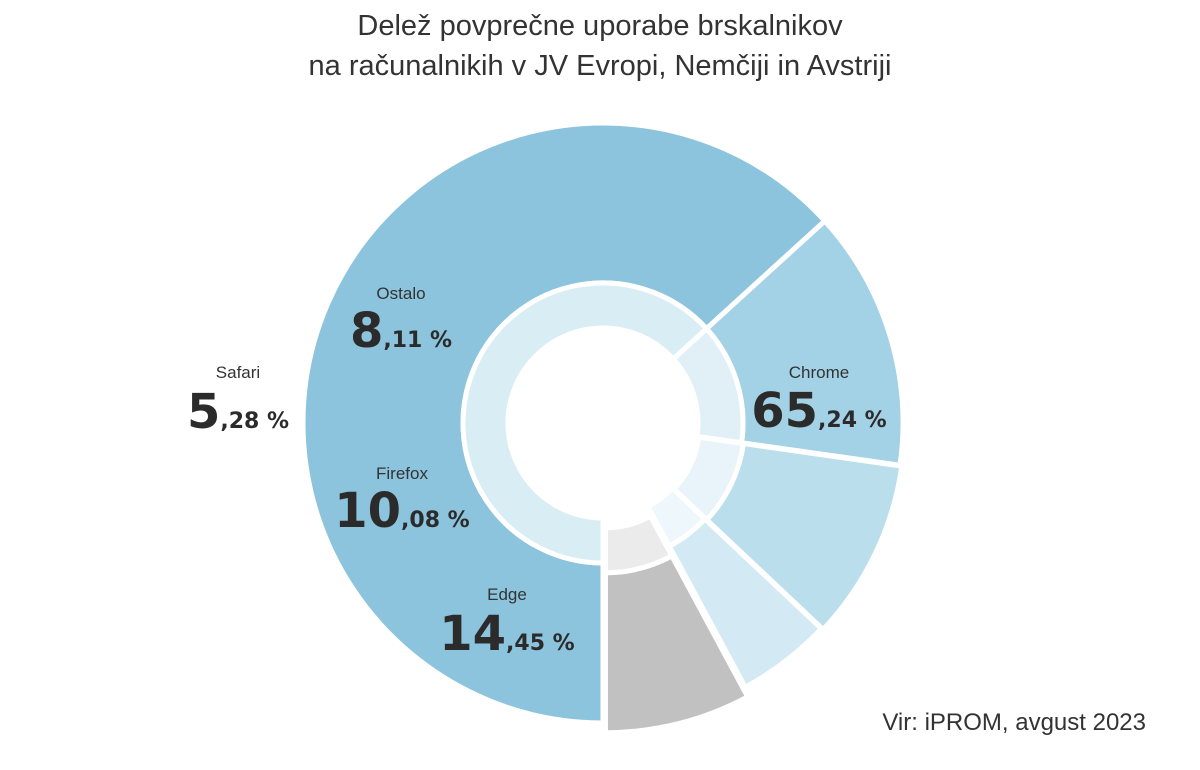 Image resolution: width=1200 pixels, height=770 pixels. Describe the element at coordinates (417, 340) in the screenshot. I see `label-ostalo-value-dec: ,11 %` at that location.